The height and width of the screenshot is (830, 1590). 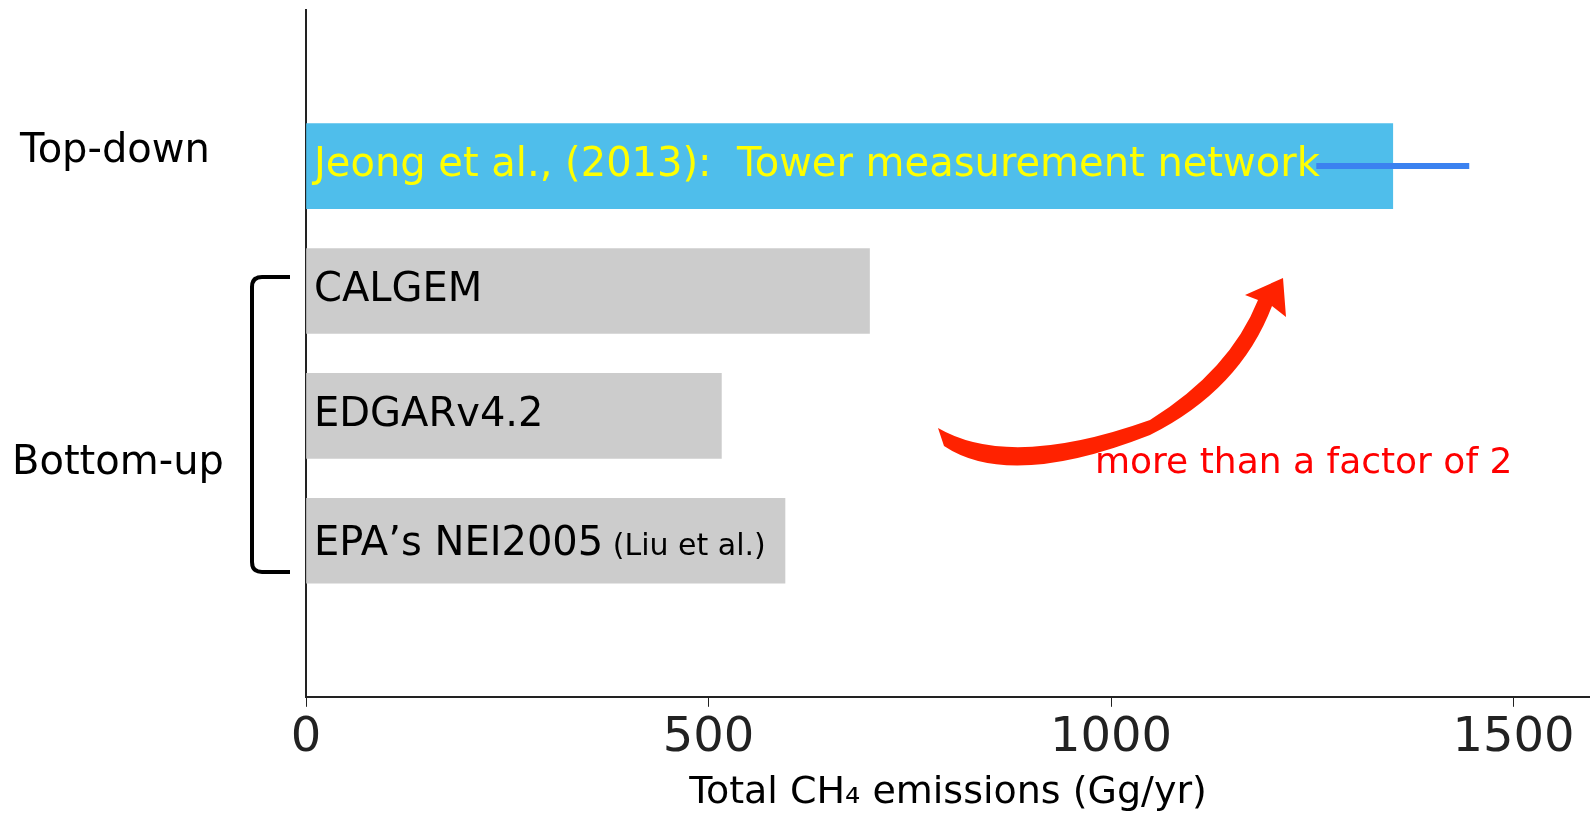 What do you see at coordinates (947, 790) in the screenshot?
I see `x-axis-title: Total CH₄ emissions (Gg/yr)` at bounding box center [947, 790].